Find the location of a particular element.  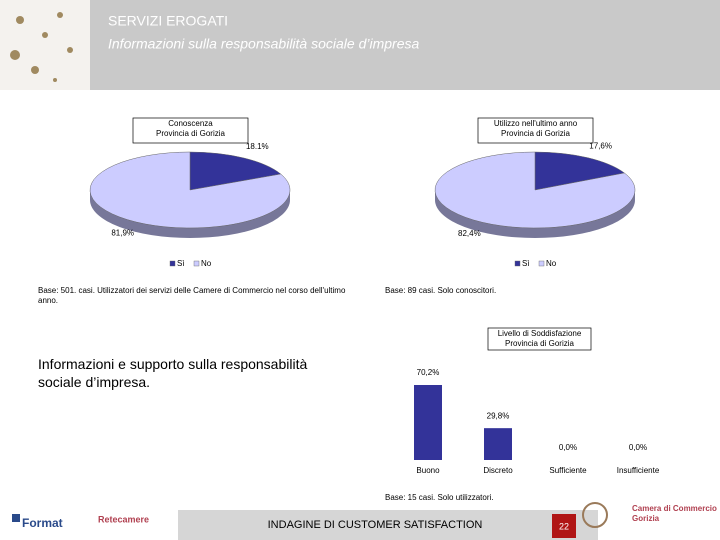

chart-title: Conoscenza is located at coordinates (190, 123).